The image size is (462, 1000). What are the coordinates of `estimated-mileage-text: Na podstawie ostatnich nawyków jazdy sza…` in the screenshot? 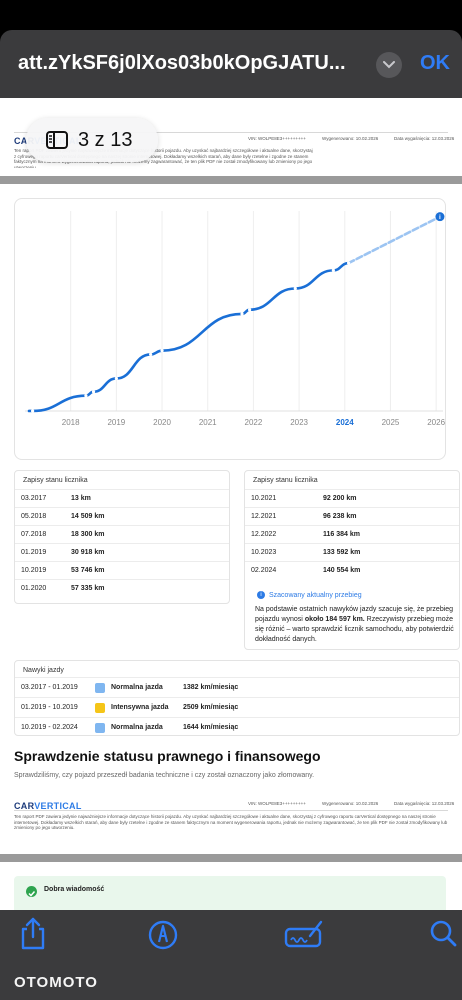 It's located at (354, 624).